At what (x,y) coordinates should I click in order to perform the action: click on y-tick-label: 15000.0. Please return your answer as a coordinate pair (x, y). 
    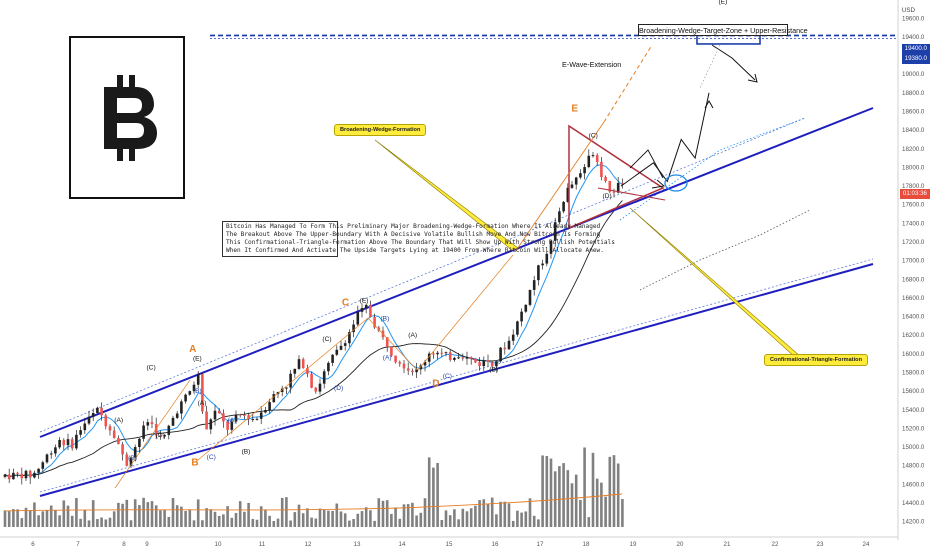
    Looking at the image, I should click on (913, 447).